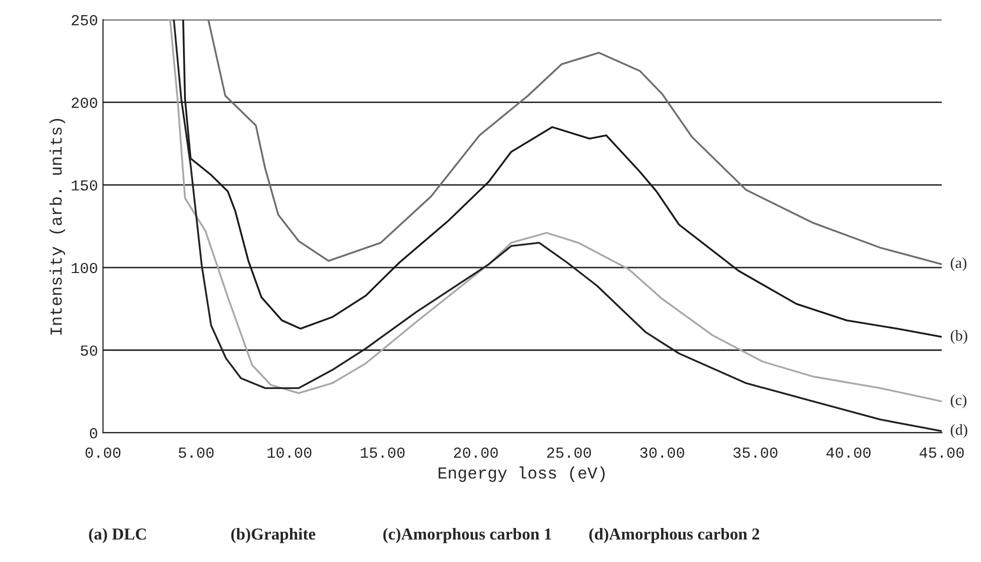 This screenshot has height=562, width=981. Describe the element at coordinates (467, 536) in the screenshot. I see `text: (c)Amorphous carbon 1` at that location.